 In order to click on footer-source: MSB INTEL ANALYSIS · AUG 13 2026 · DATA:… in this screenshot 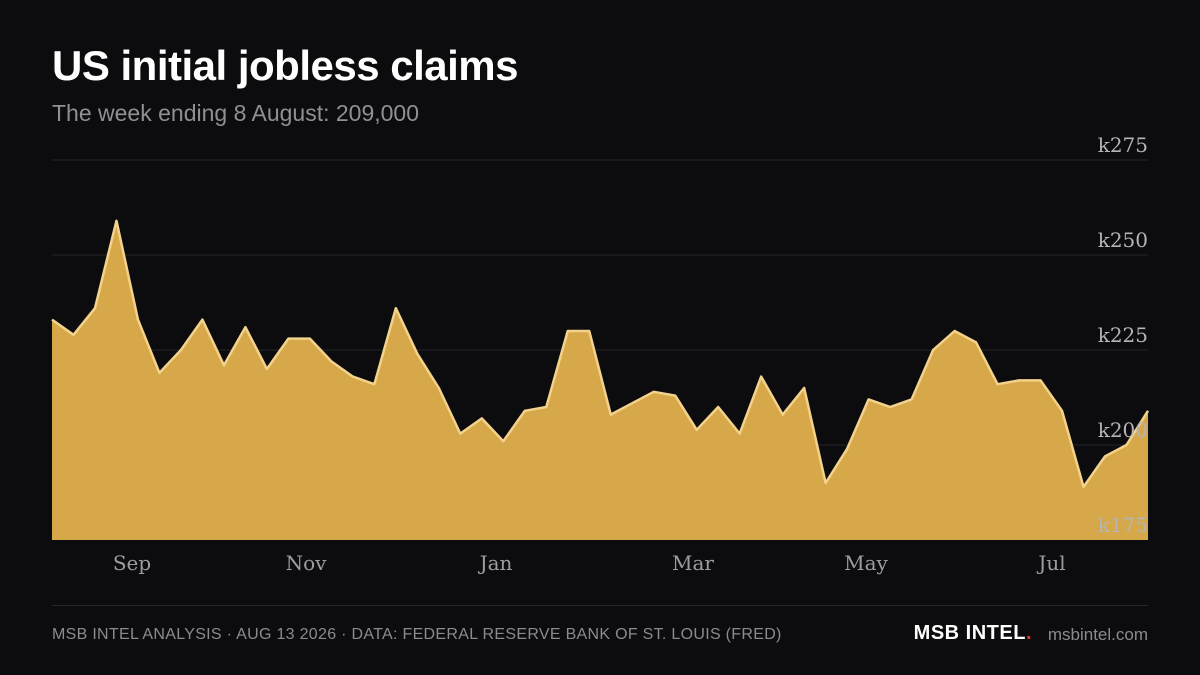, I will do `click(417, 634)`.